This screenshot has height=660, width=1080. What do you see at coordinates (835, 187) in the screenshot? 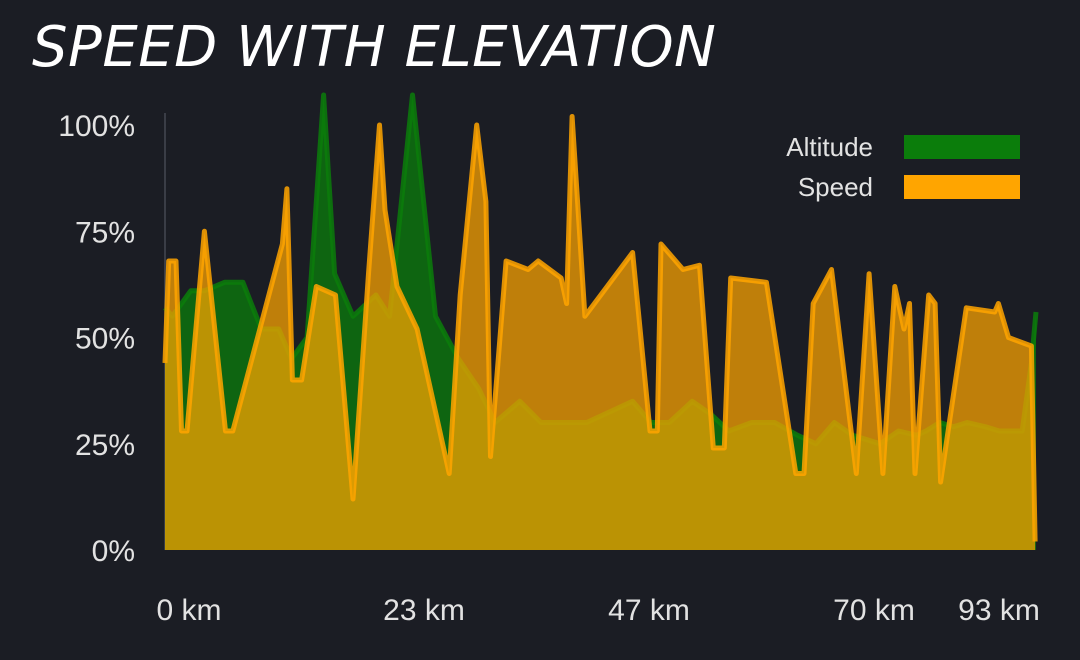
I see `legend-label-speed: Speed` at bounding box center [835, 187].